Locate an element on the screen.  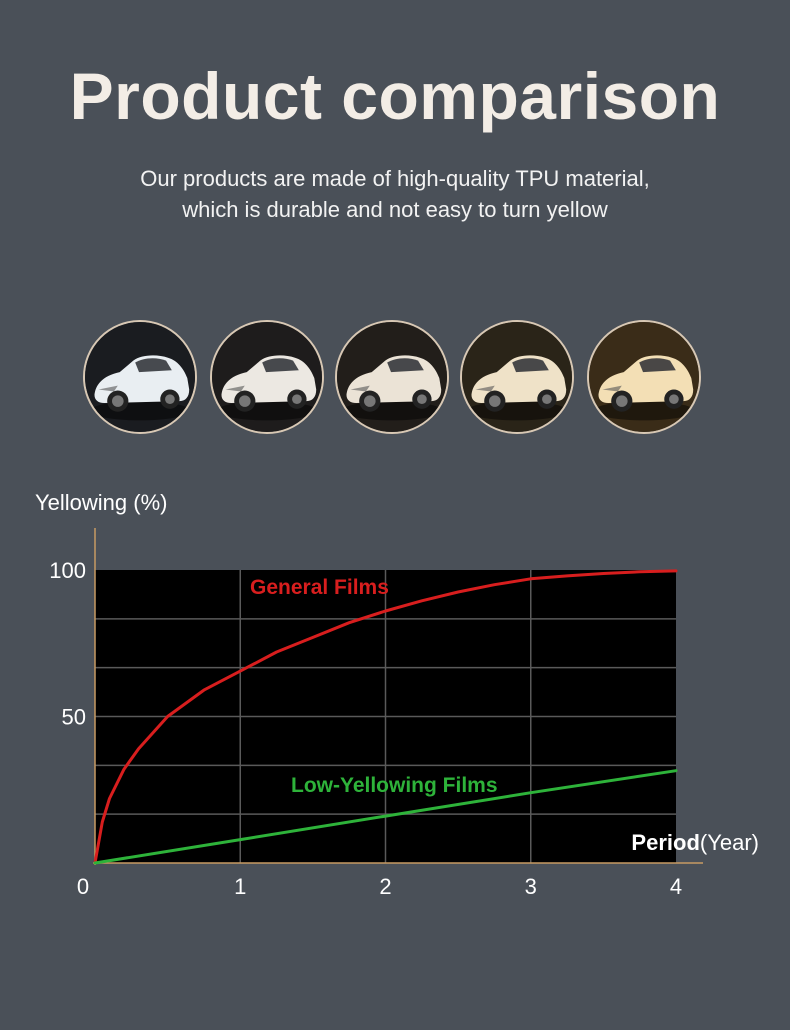
series-label-low-yellowing-films: Low-Yellowing Films is located at coordinates (394, 785).